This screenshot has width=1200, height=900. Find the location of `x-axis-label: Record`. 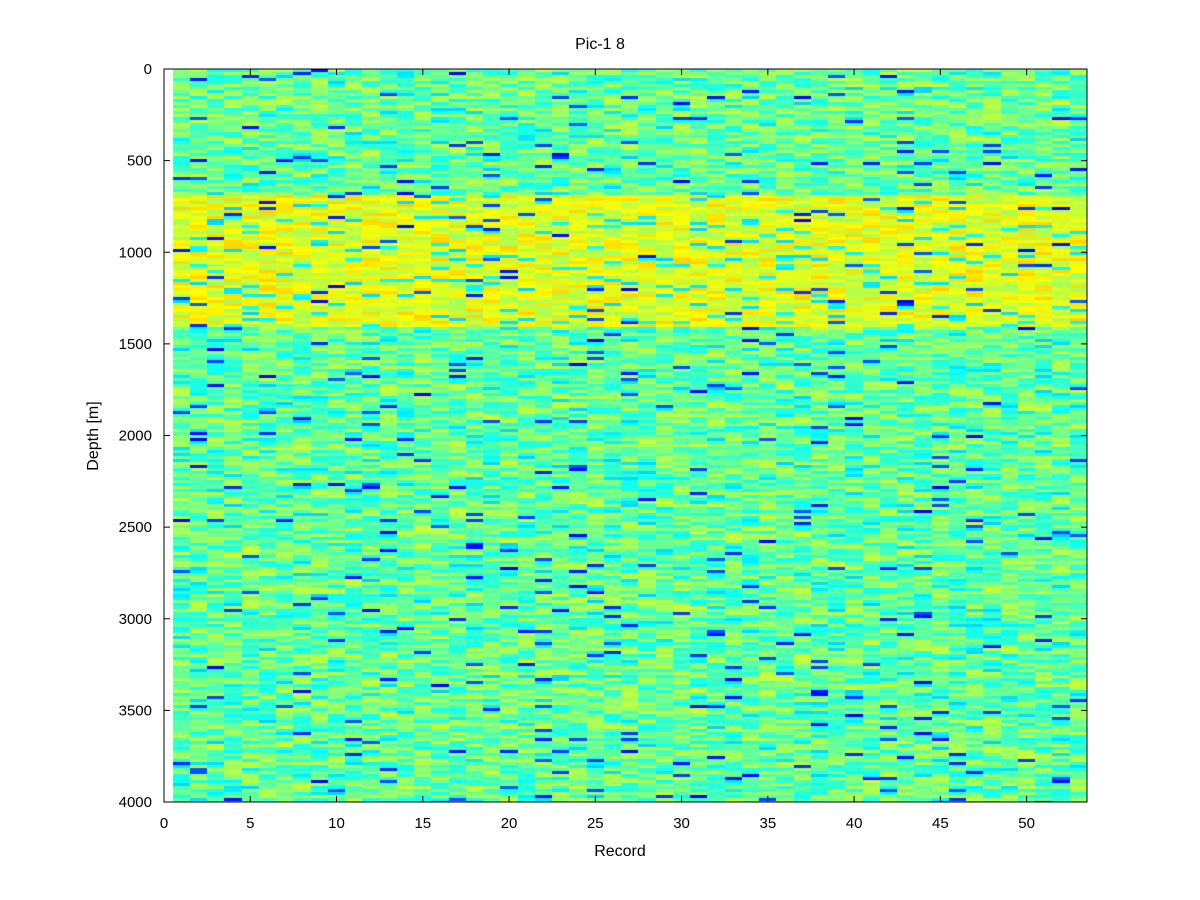

x-axis-label: Record is located at coordinates (620, 851).